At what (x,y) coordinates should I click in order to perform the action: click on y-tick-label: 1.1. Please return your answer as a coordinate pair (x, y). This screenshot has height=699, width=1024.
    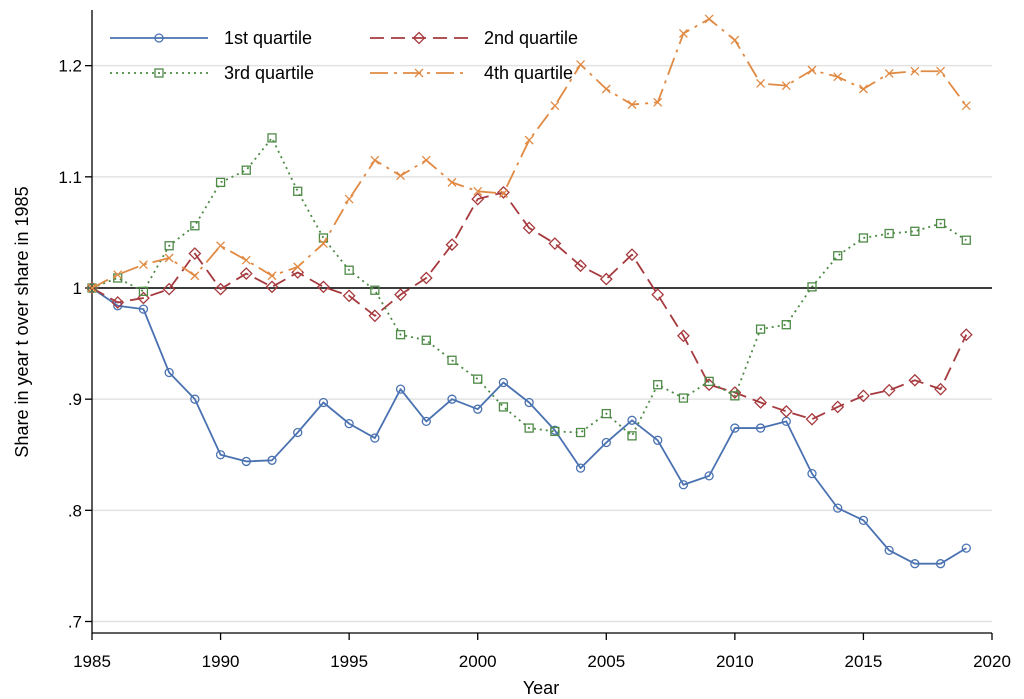
    Looking at the image, I should click on (70, 177).